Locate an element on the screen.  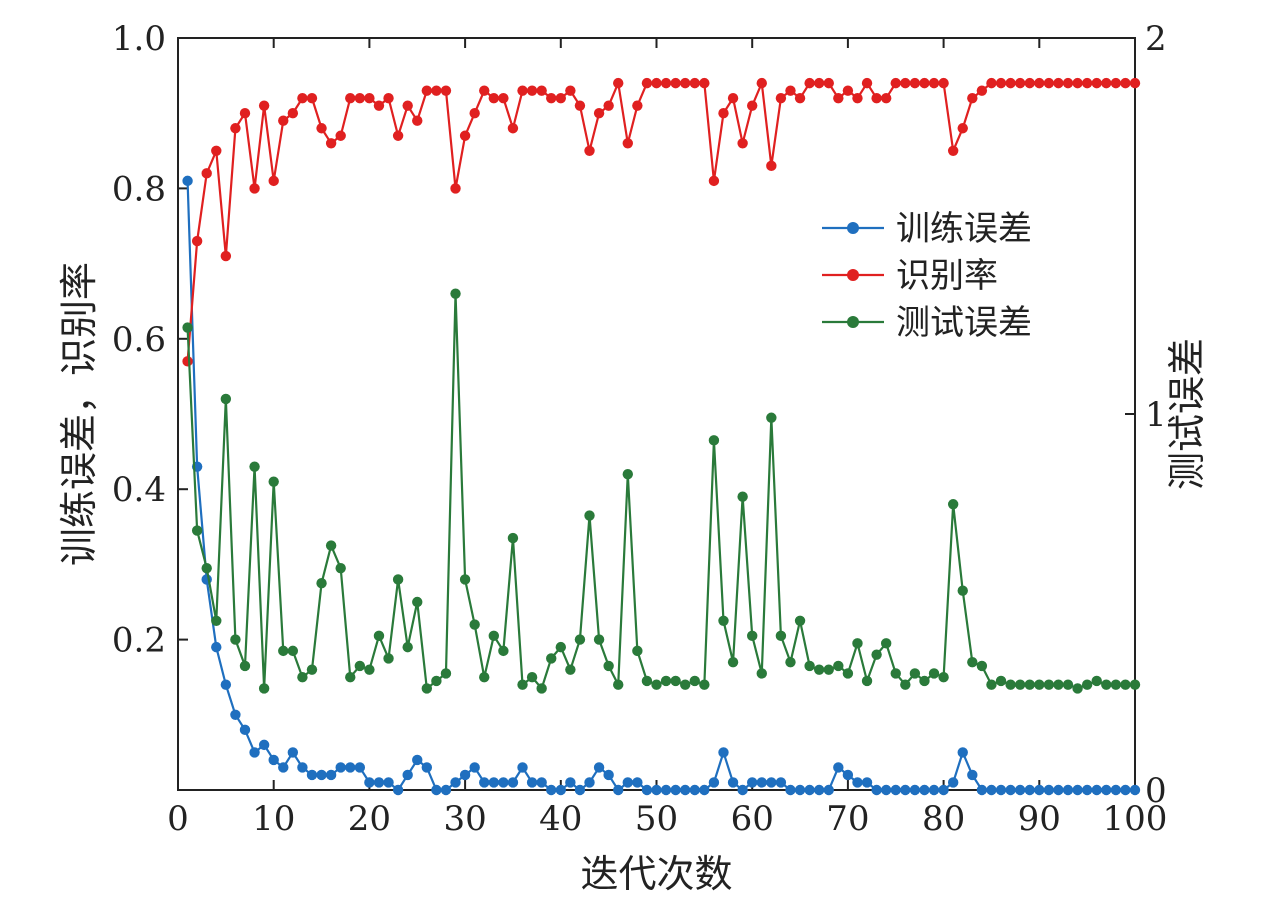
x-tick-label: 40 is located at coordinates (560, 819).